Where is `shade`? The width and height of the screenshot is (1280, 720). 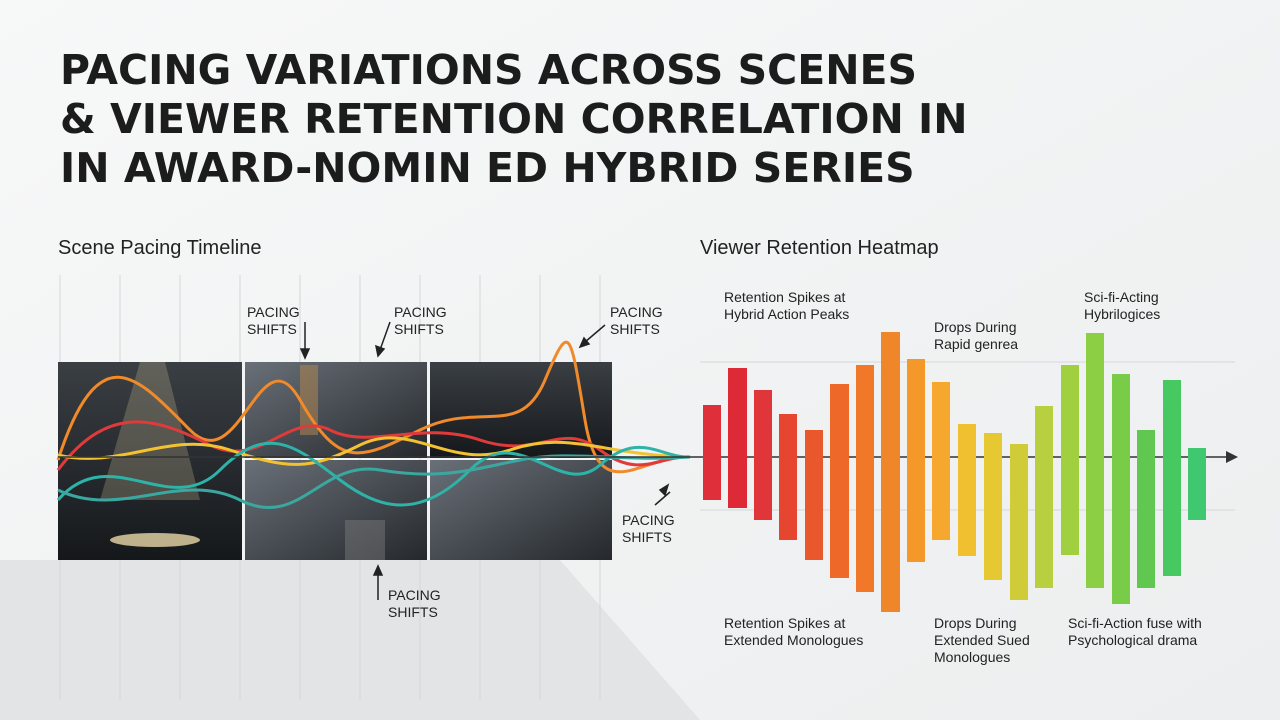
shade is located at coordinates (350, 640).